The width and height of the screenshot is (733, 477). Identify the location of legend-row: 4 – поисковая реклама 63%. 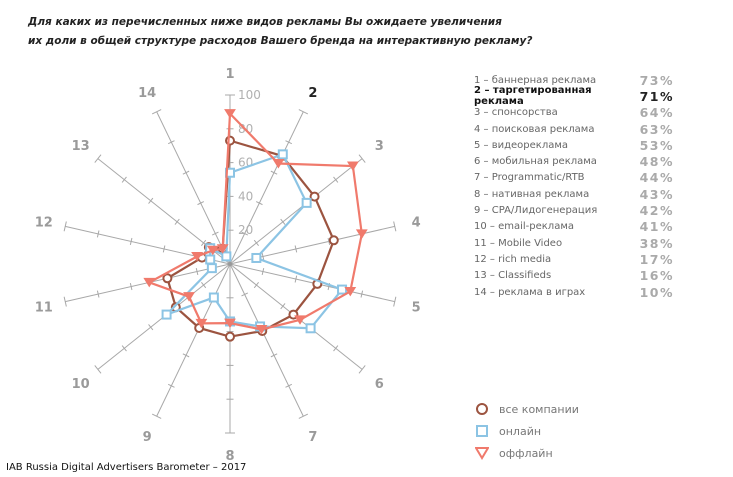
(574, 129).